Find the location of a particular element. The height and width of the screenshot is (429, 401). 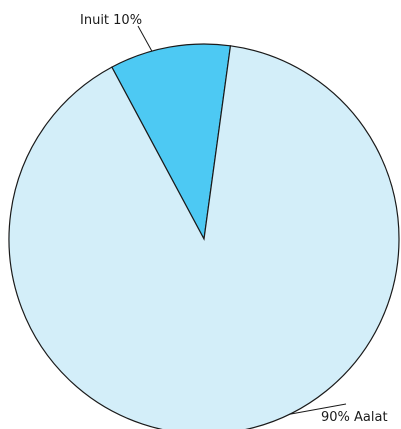

slice-label-aalat: 90% Aalat is located at coordinates (354, 417).